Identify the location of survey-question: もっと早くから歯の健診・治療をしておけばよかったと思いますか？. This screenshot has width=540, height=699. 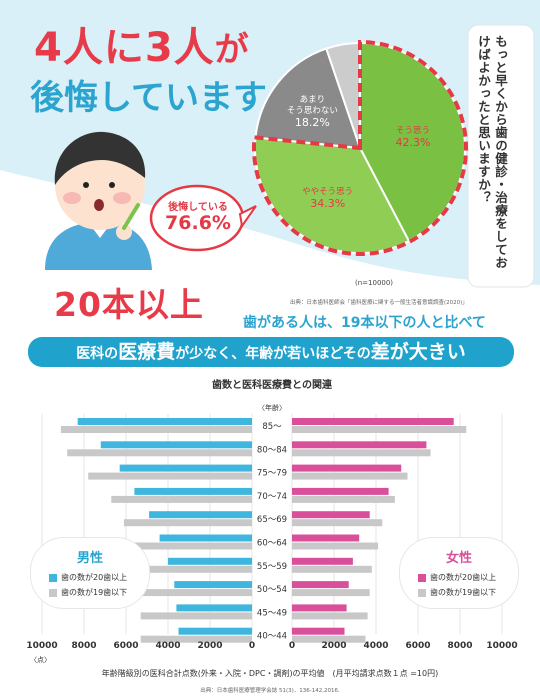
(492, 152).